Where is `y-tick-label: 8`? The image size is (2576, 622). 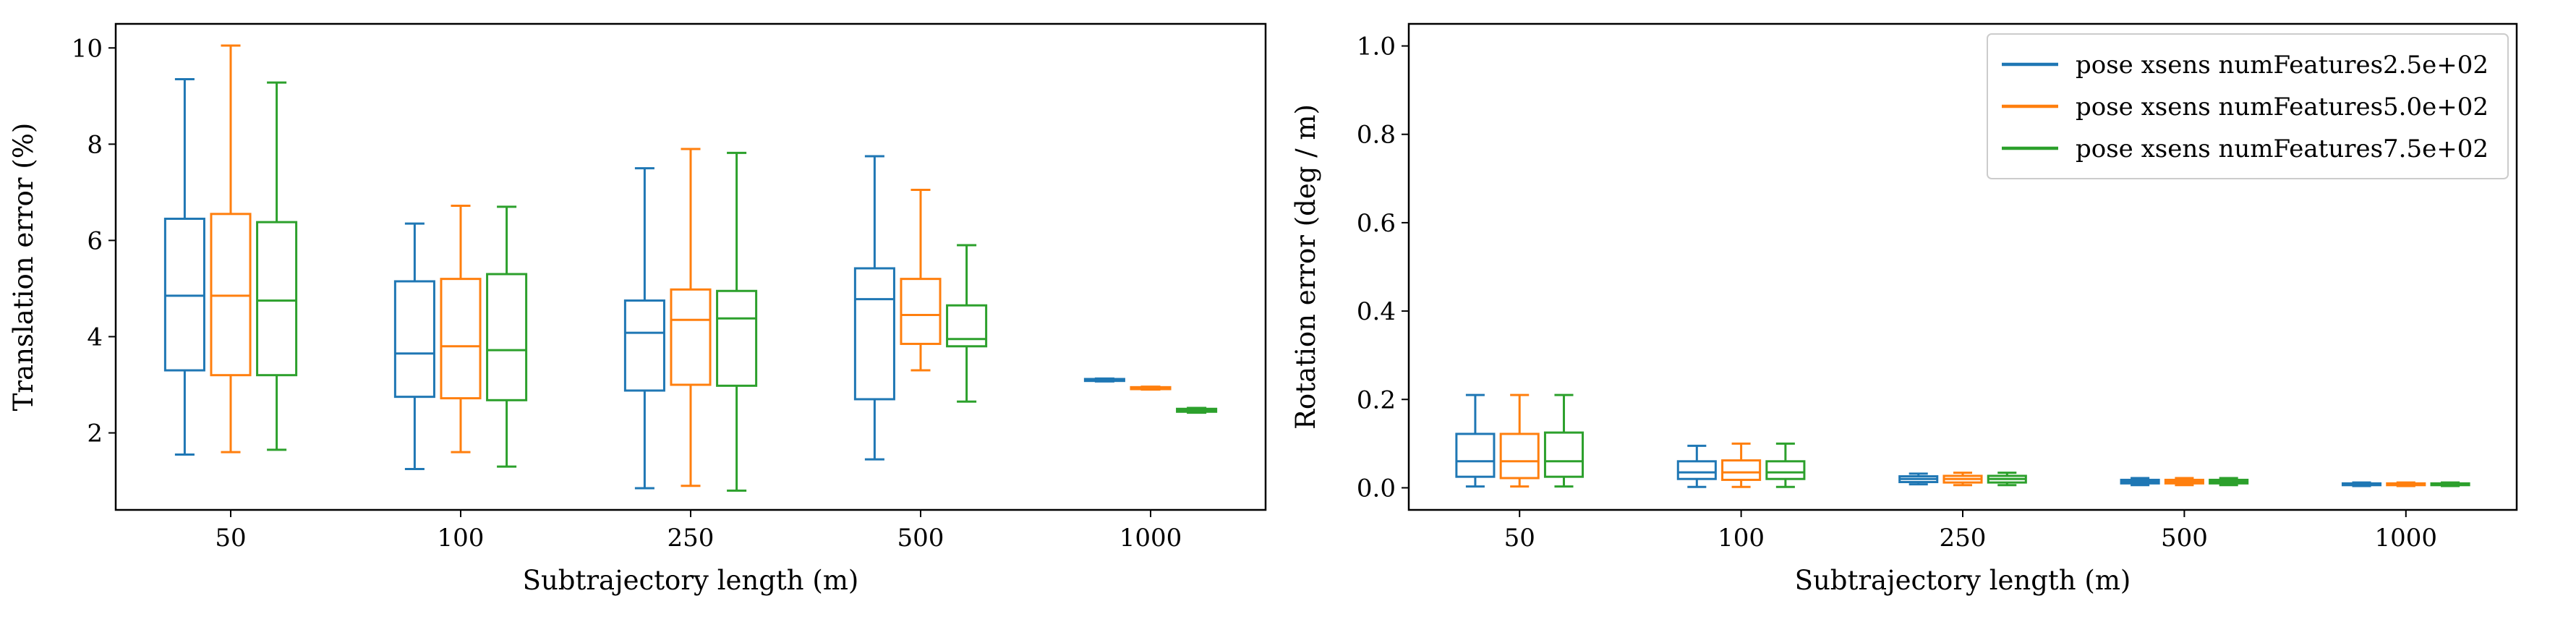 y-tick-label: 8 is located at coordinates (95, 144).